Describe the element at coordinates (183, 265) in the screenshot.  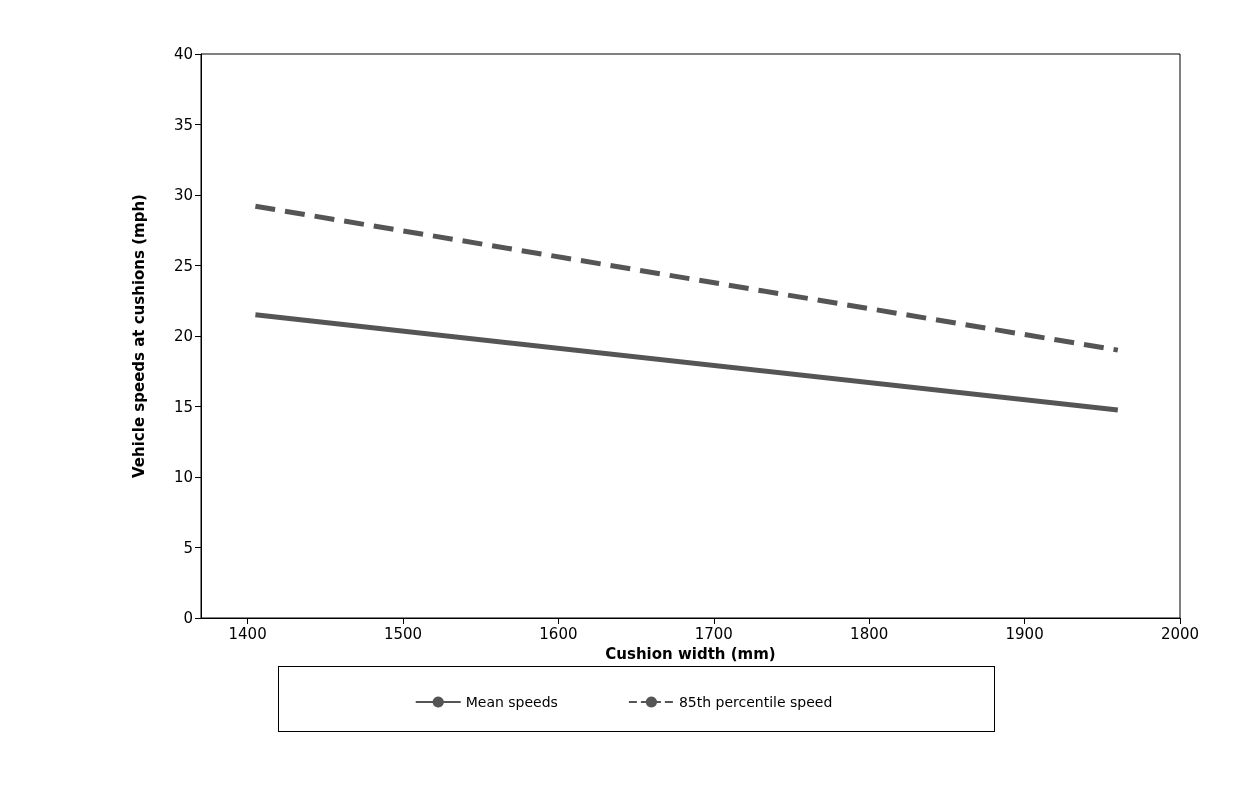
I see `y-tick-label: 25` at that location.